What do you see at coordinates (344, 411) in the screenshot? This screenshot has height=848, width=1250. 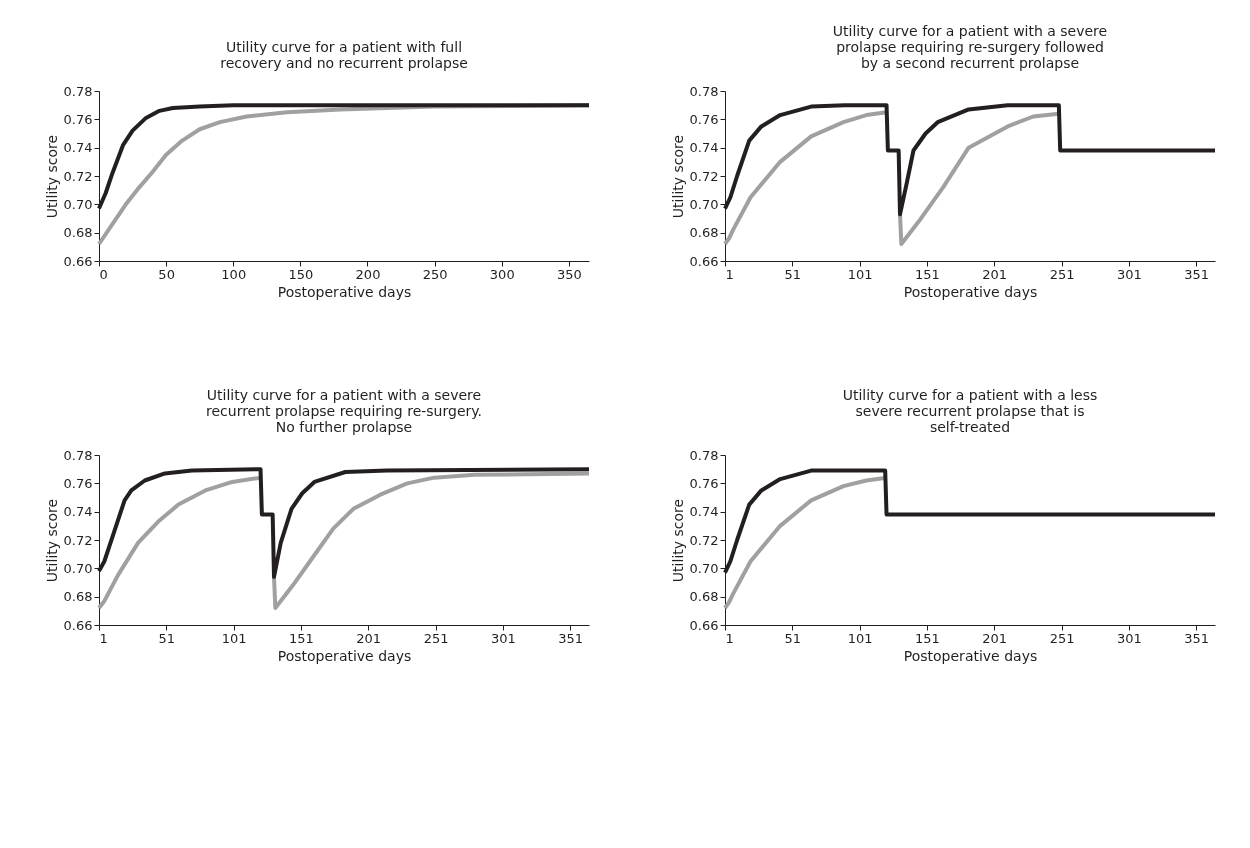 I see `text: recurrent prolapse requiring re-surgery.` at bounding box center [344, 411].